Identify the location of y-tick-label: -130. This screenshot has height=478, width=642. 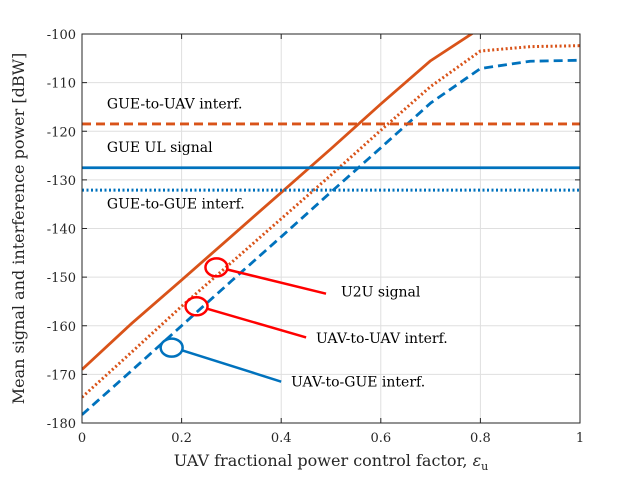
(61, 181).